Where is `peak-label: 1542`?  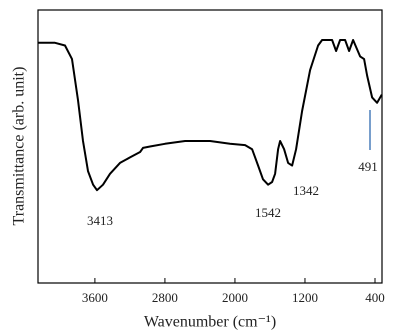 peak-label: 1542 is located at coordinates (268, 212).